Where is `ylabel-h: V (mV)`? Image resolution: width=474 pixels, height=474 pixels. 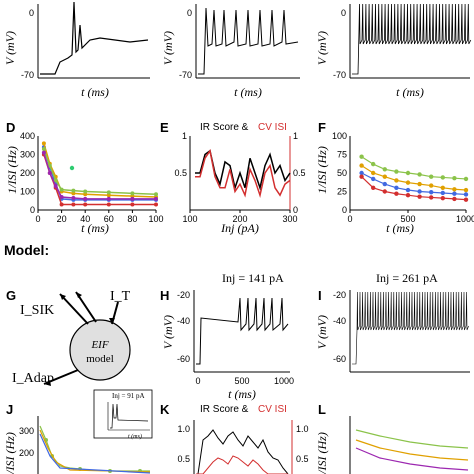 ylabel-h: V (mV) is located at coordinates (168, 332).